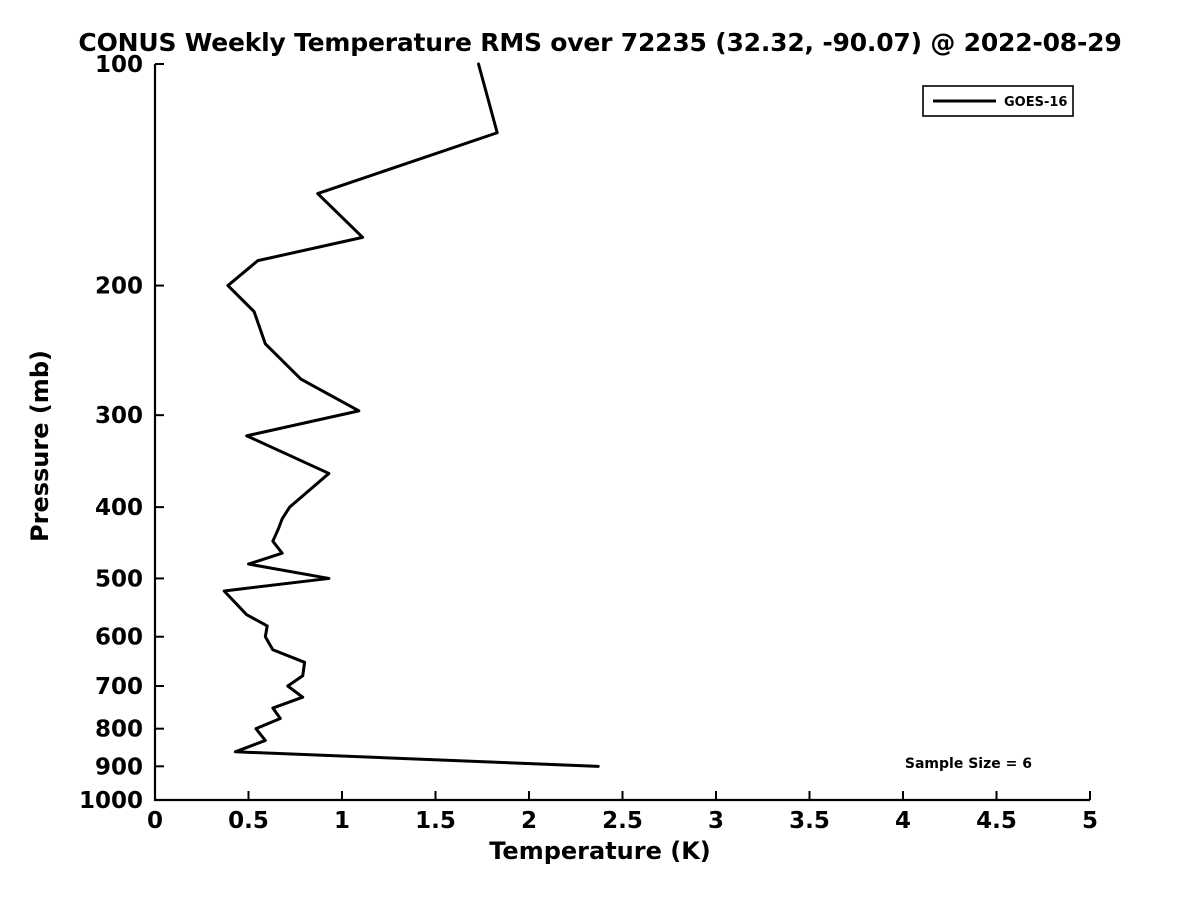  What do you see at coordinates (903, 821) in the screenshot?
I see `x-tick-label: 4` at bounding box center [903, 821].